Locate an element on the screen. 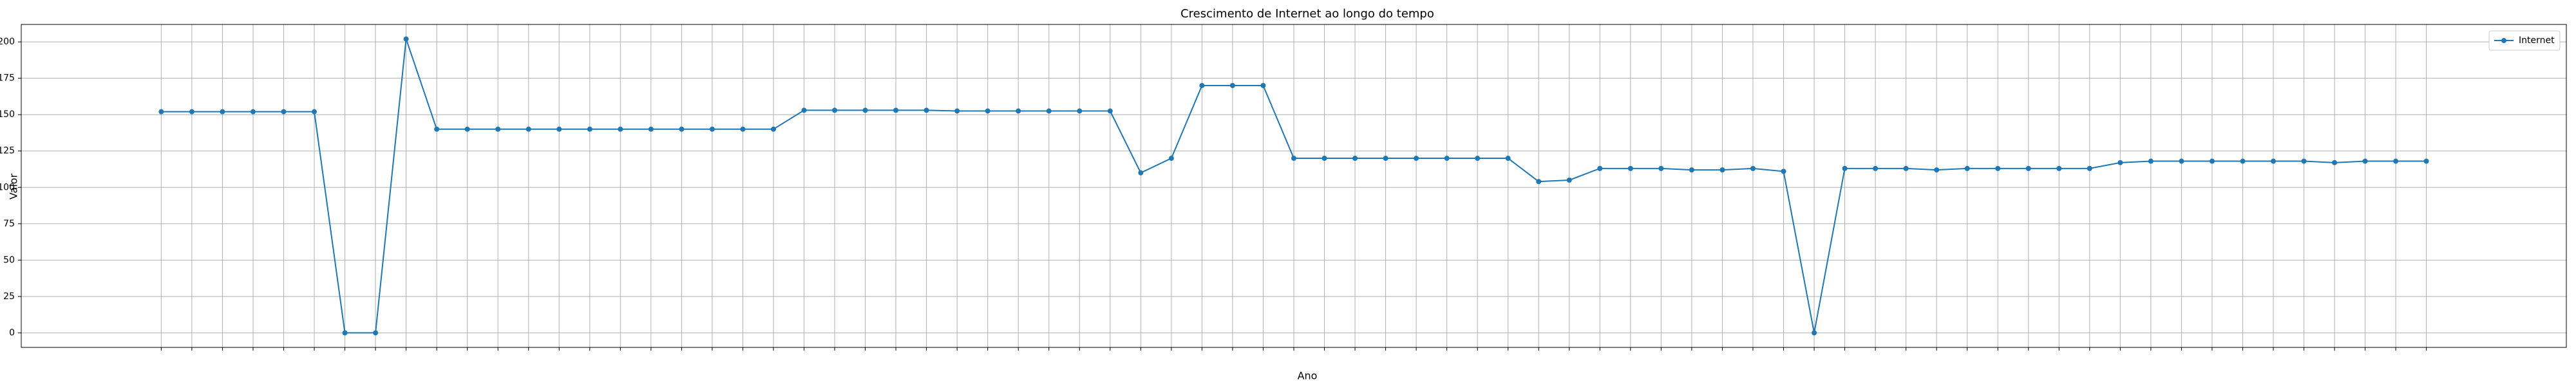  y-tick-label: 200 is located at coordinates (7, 42).